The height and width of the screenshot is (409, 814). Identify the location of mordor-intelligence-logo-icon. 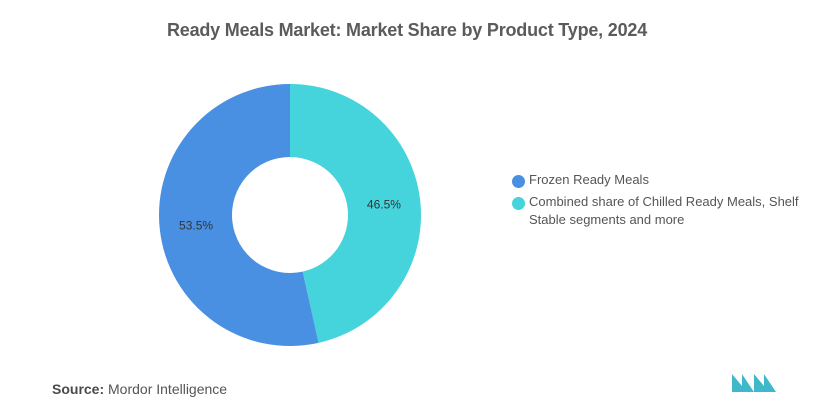
(754, 383).